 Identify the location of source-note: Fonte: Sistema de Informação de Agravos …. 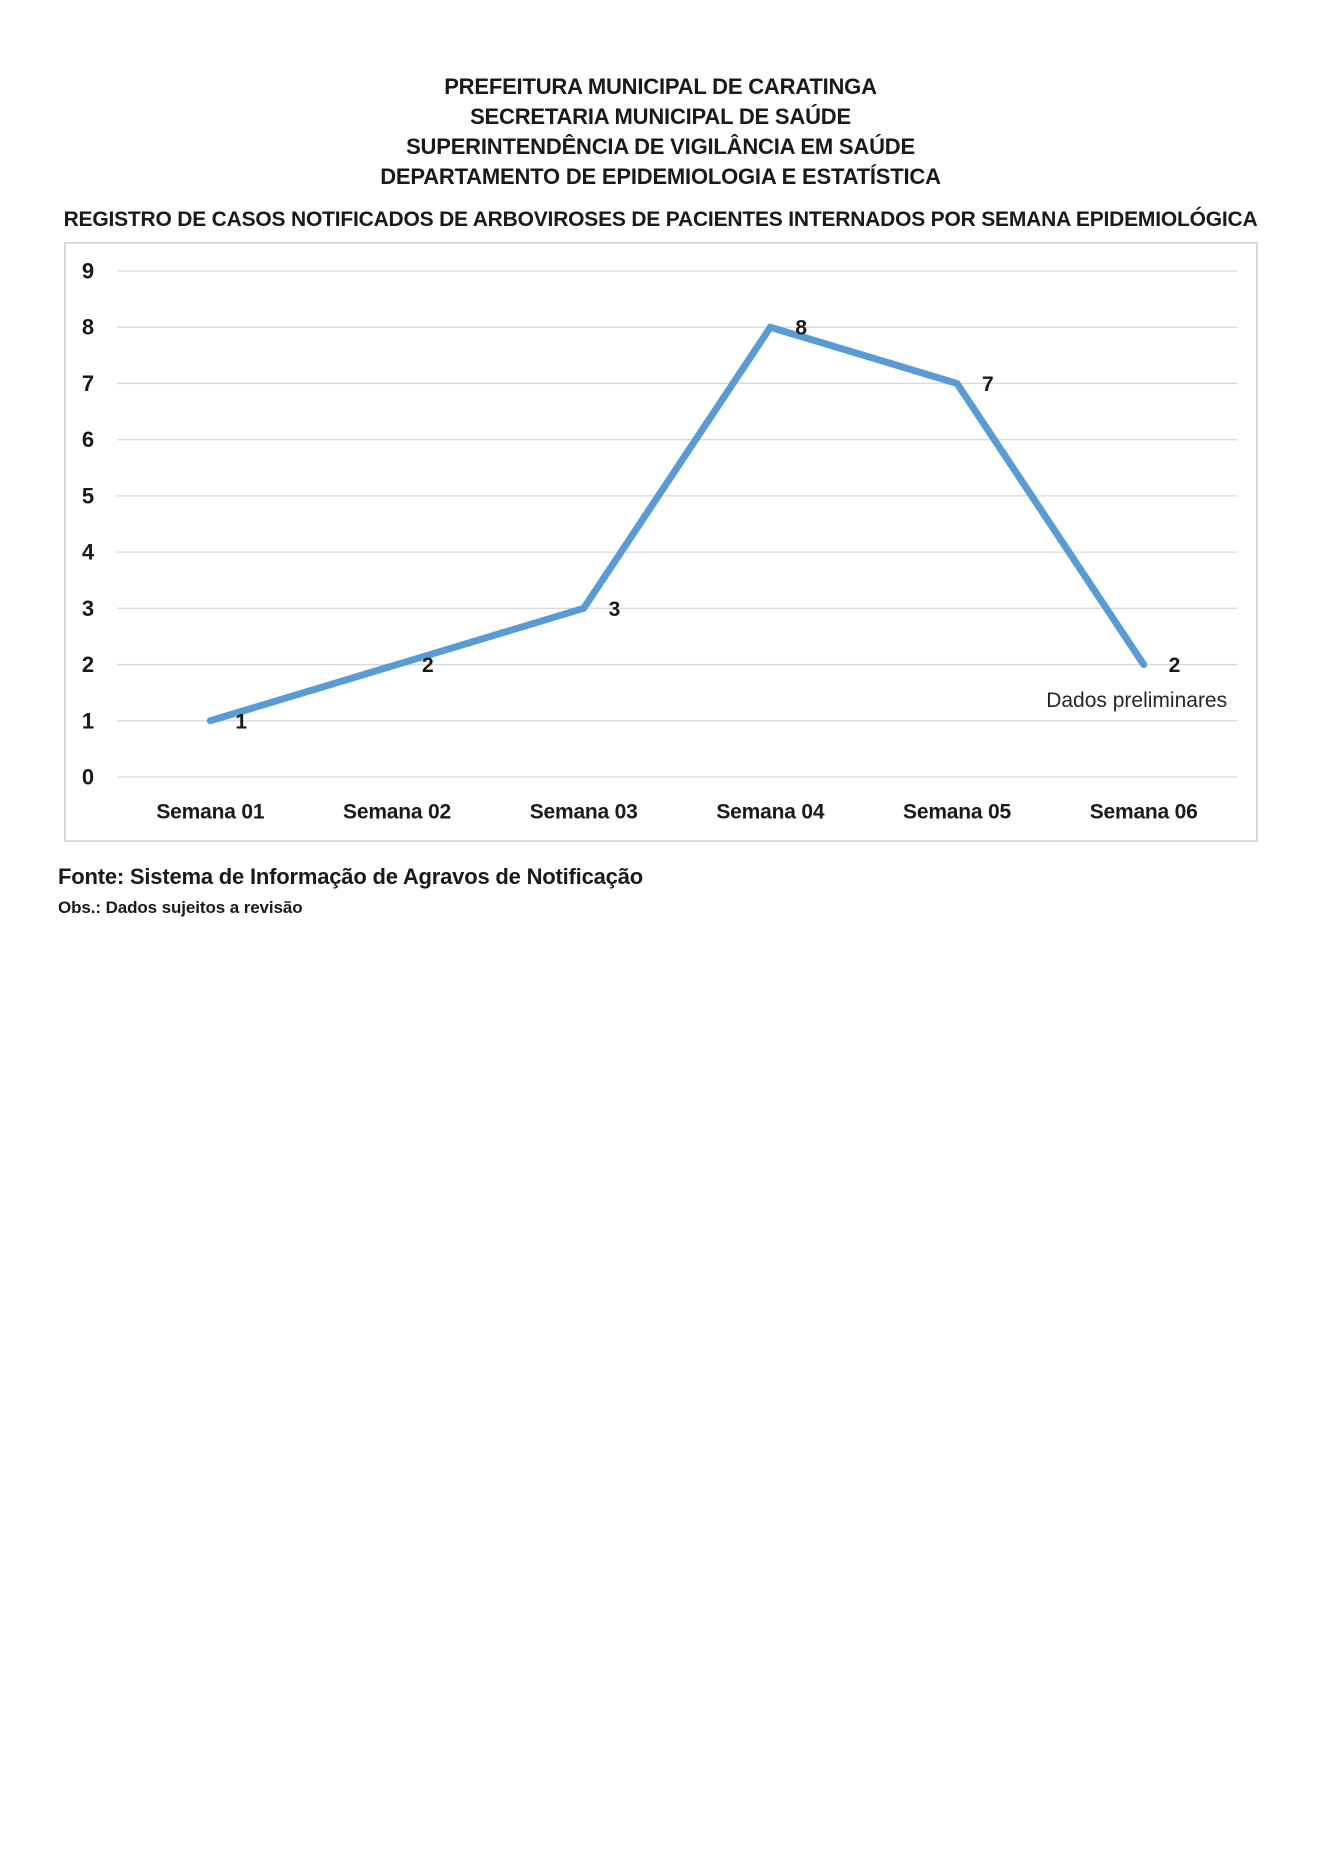
(350, 876).